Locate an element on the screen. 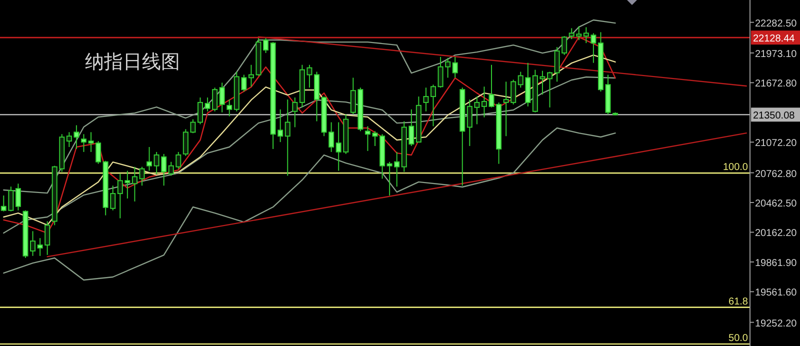 The height and width of the screenshot is (346, 800). y-tick-label: 19561.60 is located at coordinates (776, 293).